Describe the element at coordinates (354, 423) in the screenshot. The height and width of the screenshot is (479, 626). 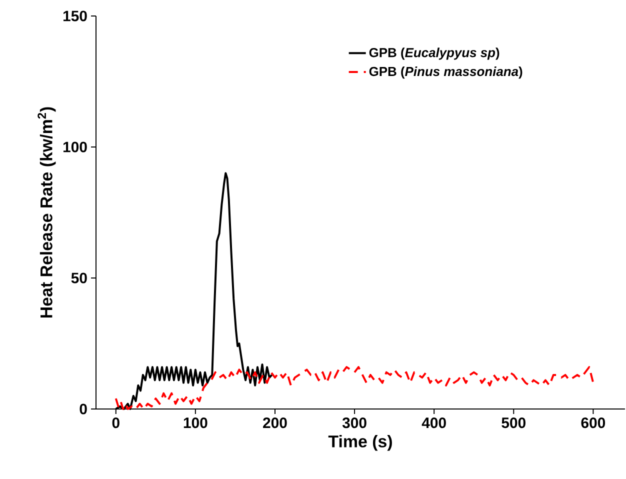
I see `x-tick-label: 300` at that location.